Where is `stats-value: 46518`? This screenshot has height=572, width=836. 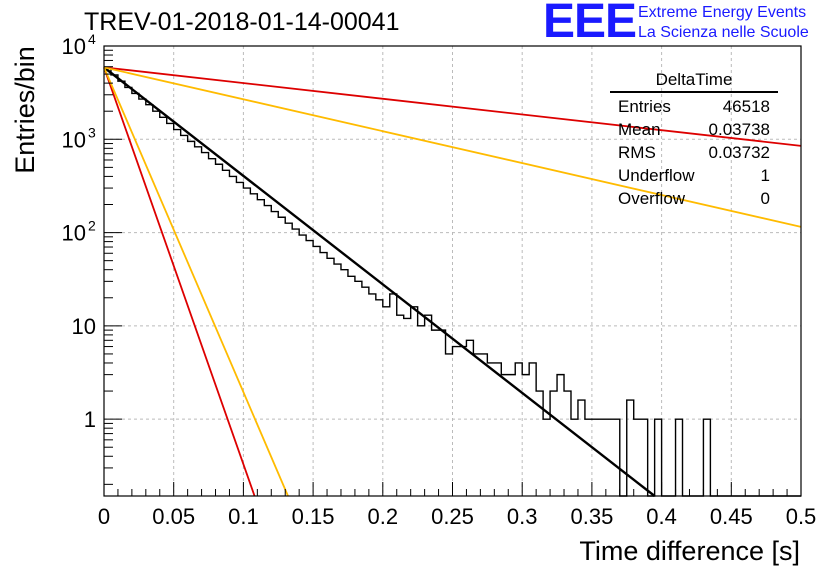 stats-value: 46518 is located at coordinates (746, 106).